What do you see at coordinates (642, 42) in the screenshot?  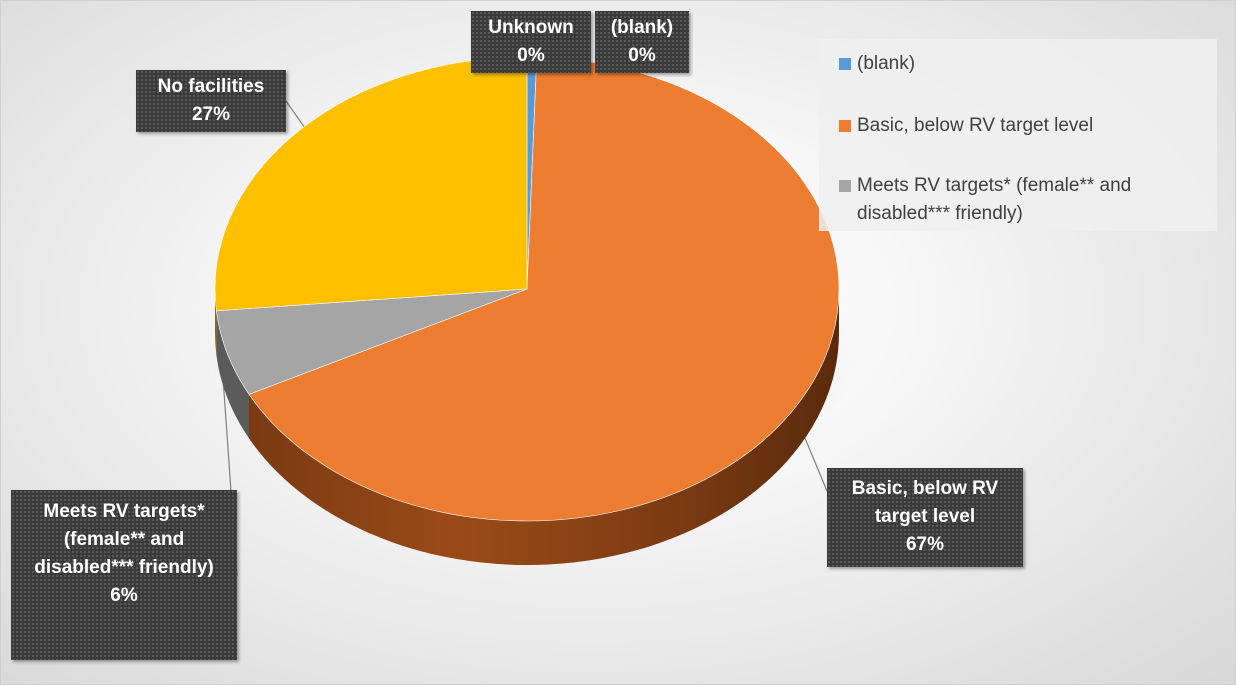 I see `data-label-blank: (blank) 0%` at bounding box center [642, 42].